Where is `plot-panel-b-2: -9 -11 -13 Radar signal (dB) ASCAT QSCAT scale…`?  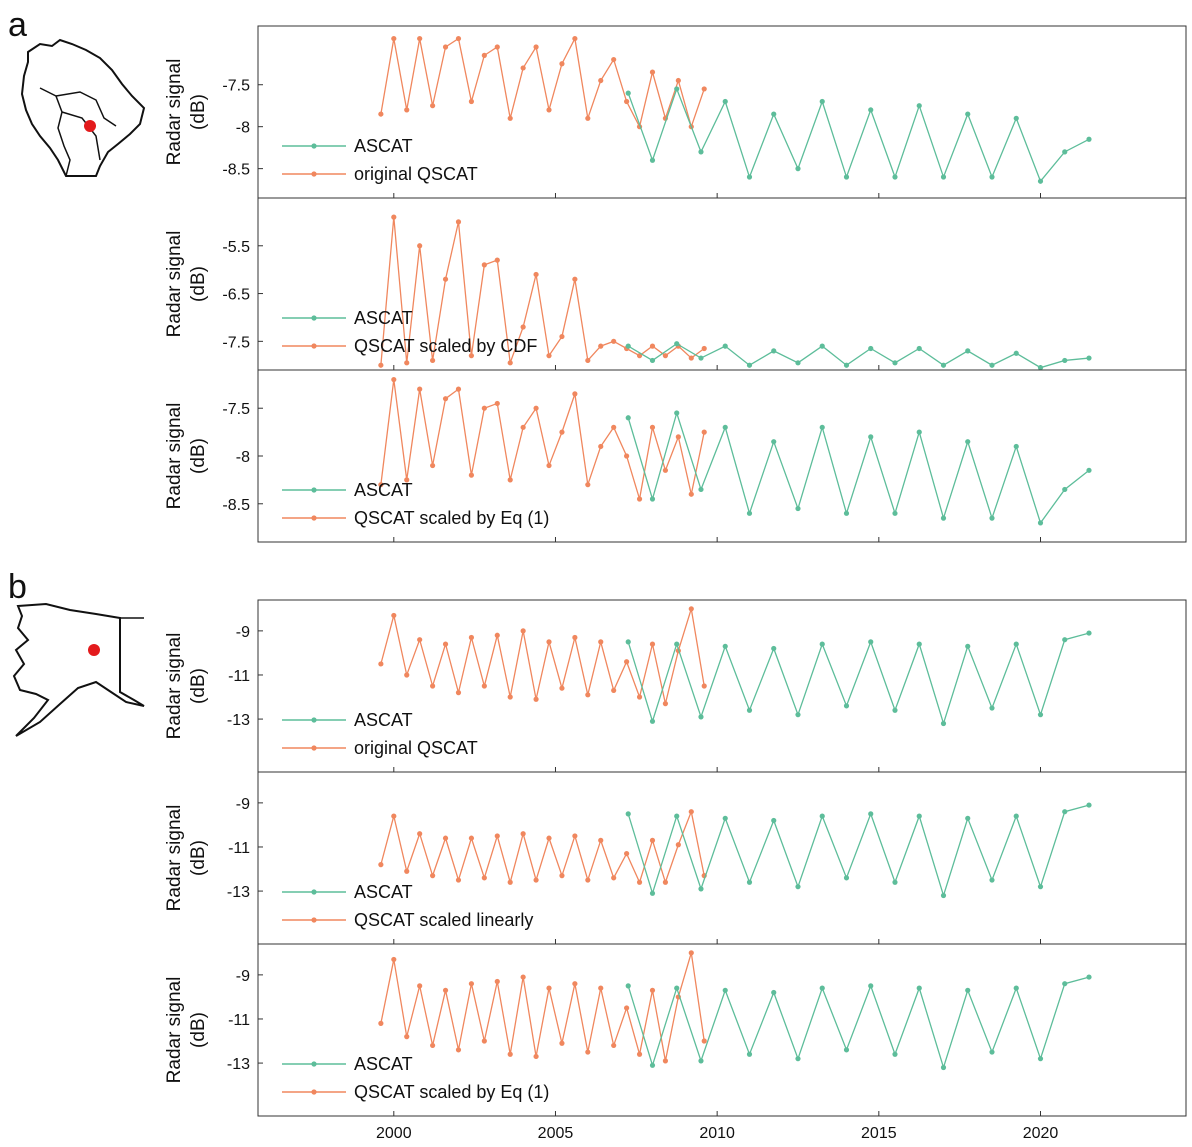
plot-panel-b-2: -9 -11 -13 Radar signal (dB) ASCAT QSCAT scale… is located at coordinates (675, 858).